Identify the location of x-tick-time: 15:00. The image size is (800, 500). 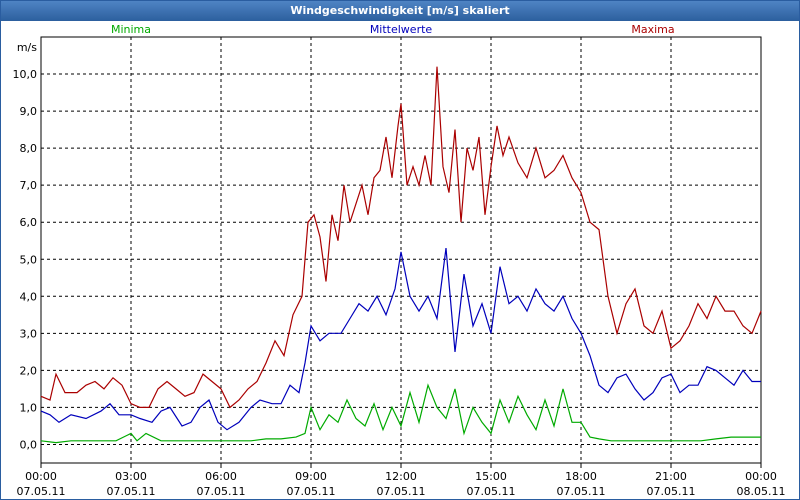
(491, 476).